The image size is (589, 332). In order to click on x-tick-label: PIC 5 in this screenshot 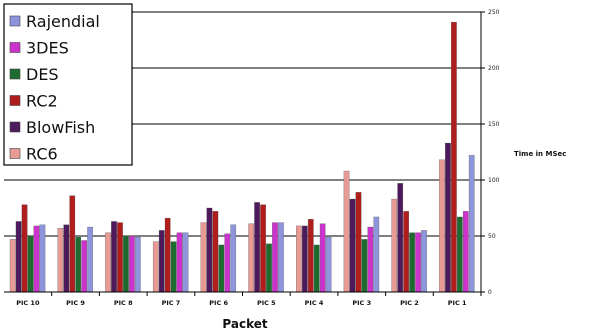, I will do `click(266, 303)`.